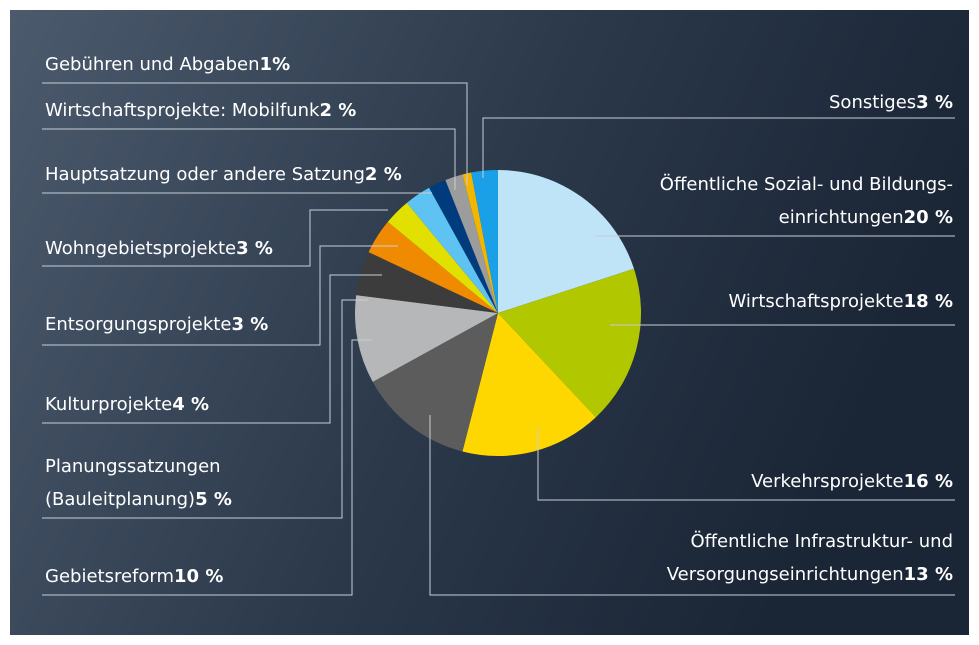 Image resolution: width=979 pixels, height=645 pixels. I want to click on label-text: Versorgungseinrichtungen, so click(785, 574).